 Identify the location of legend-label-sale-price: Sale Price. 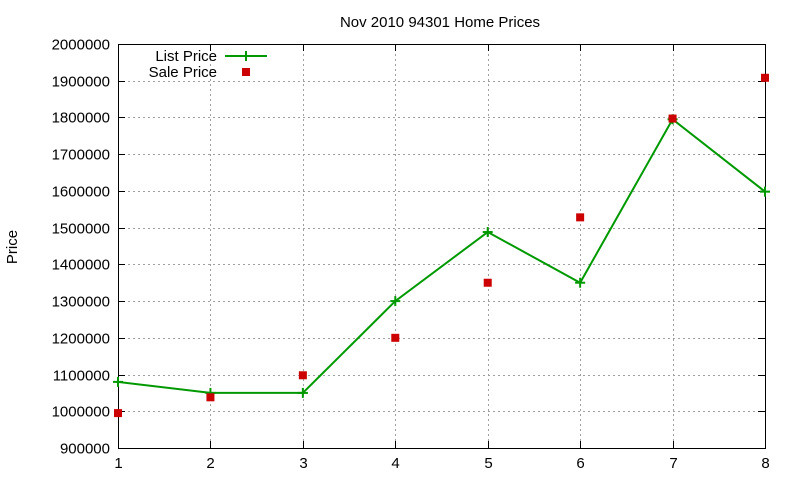
(183, 72).